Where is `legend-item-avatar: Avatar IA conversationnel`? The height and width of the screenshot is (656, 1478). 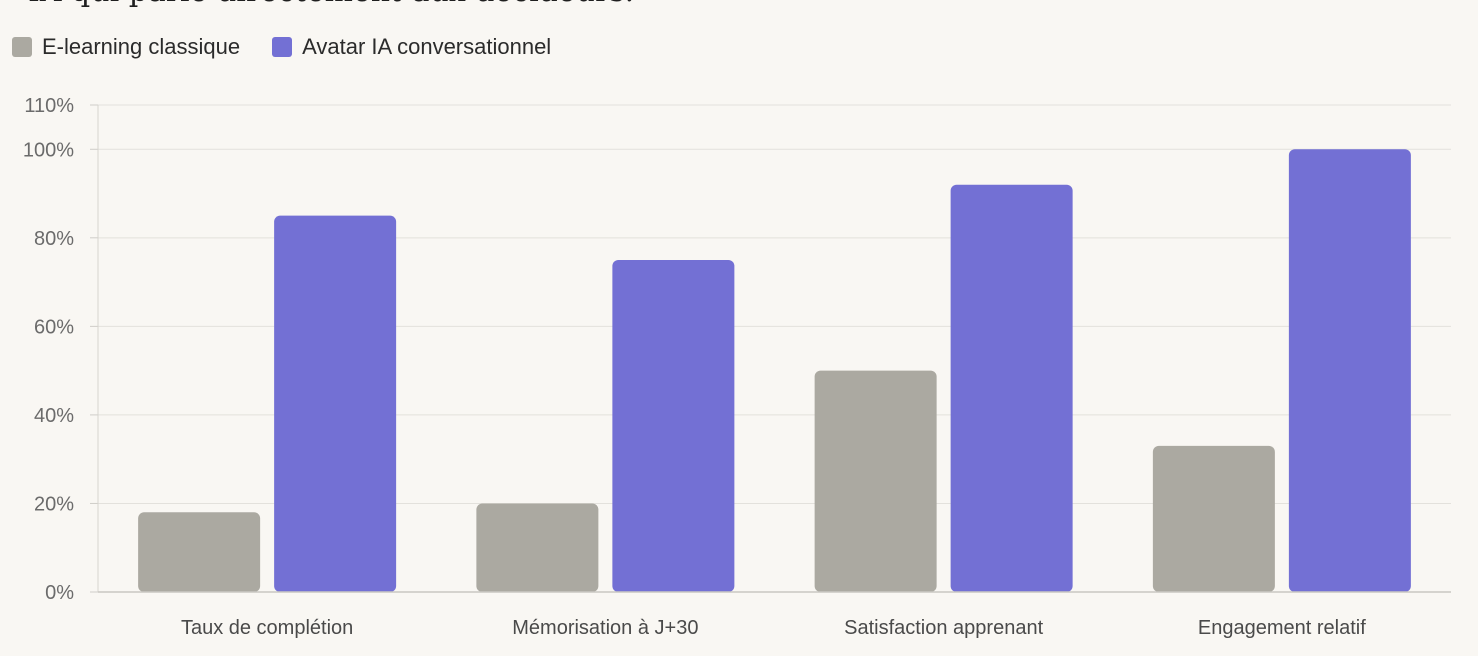 legend-item-avatar: Avatar IA conversationnel is located at coordinates (411, 47).